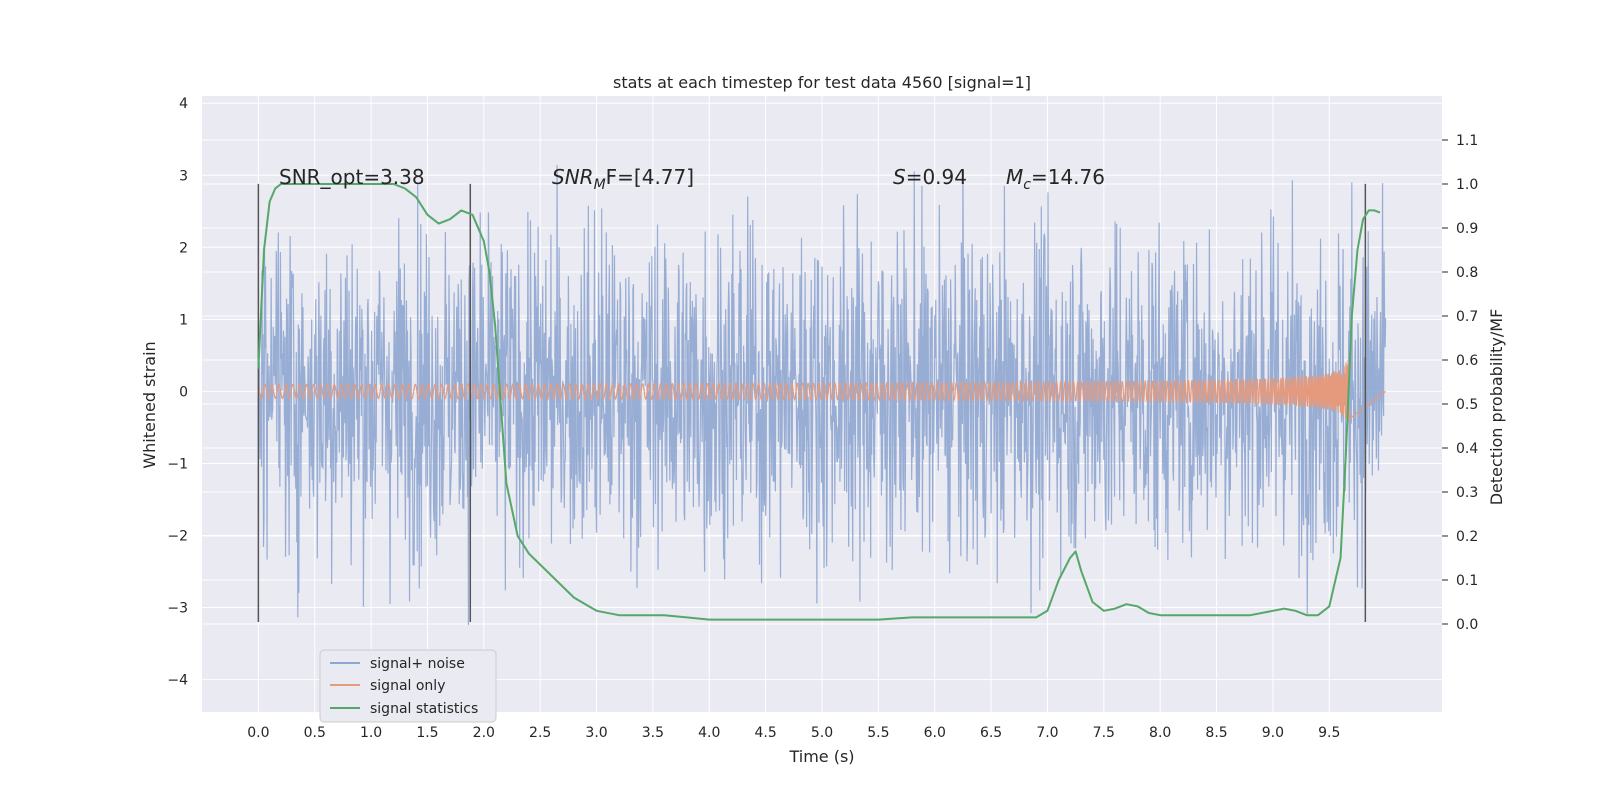  Describe the element at coordinates (709, 733) in the screenshot. I see `x-tick-label: 4.0` at that location.